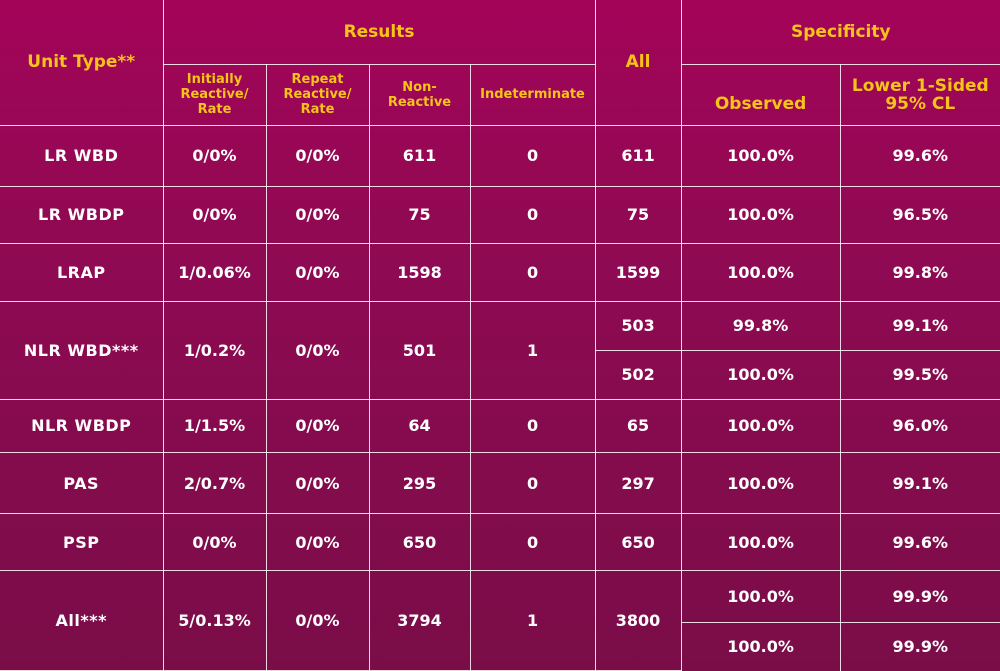 The height and width of the screenshot is (671, 1000). Describe the element at coordinates (760, 94) in the screenshot. I see `header-observed: Observed` at that location.